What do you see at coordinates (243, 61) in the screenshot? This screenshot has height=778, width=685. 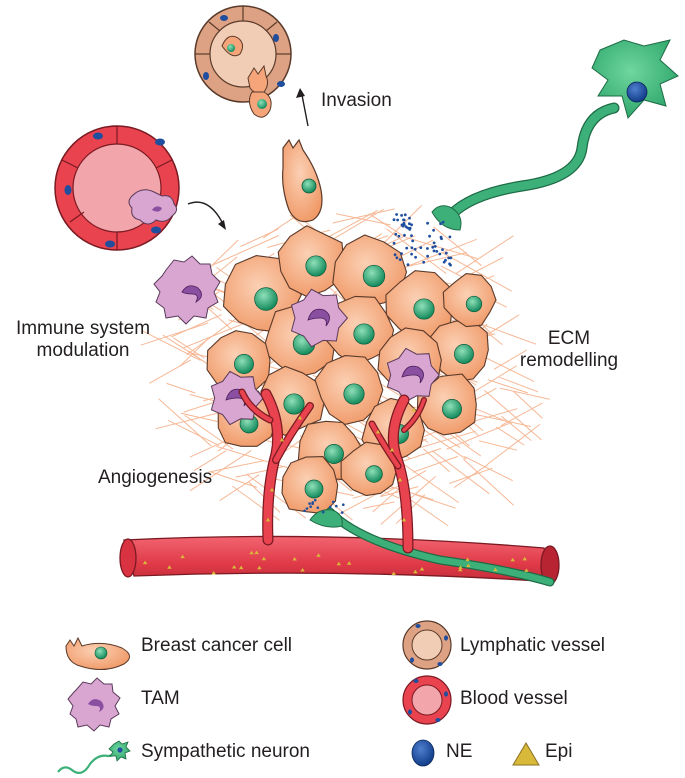 I see `lymphatic-vessel` at bounding box center [243, 61].